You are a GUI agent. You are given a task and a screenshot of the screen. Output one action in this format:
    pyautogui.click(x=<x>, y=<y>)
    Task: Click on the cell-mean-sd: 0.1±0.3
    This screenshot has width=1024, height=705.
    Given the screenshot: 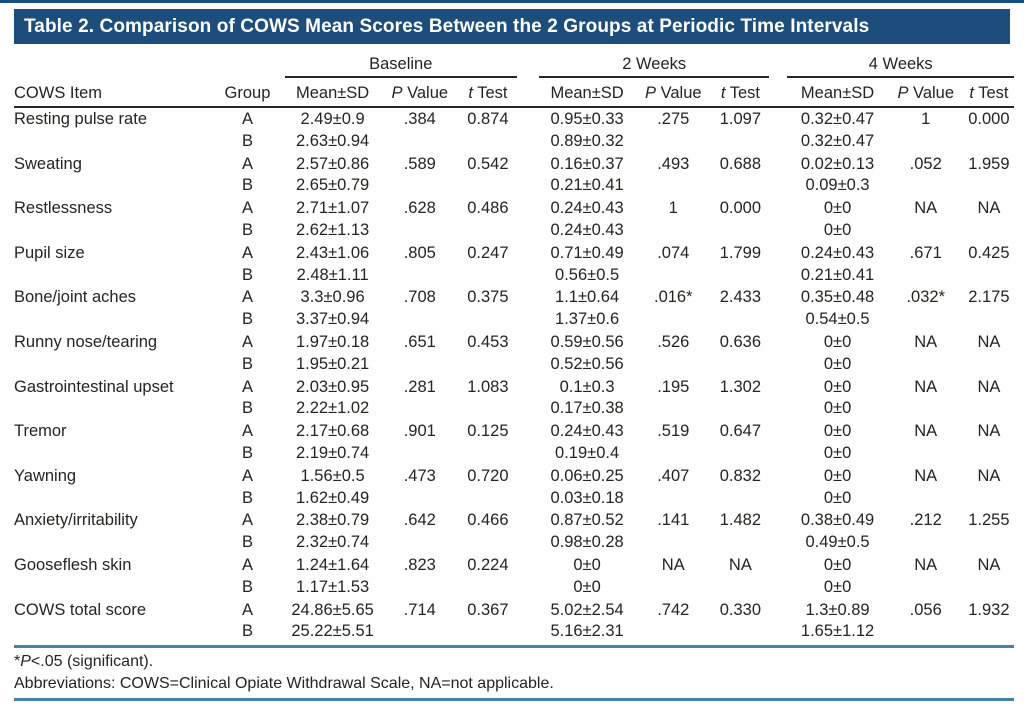 What is the action you would take?
    pyautogui.click(x=587, y=386)
    